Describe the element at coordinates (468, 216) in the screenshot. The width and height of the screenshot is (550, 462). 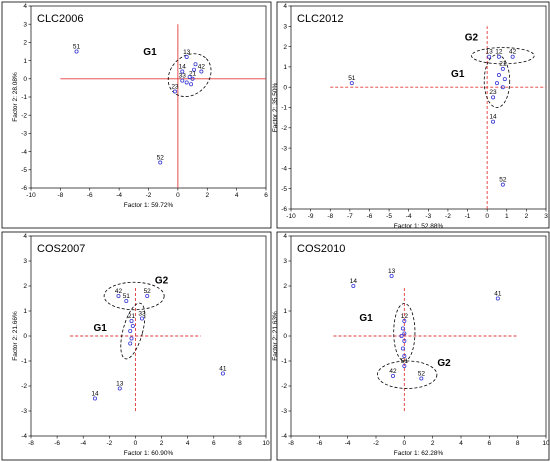
I see `x-tick-label: -1` at that location.